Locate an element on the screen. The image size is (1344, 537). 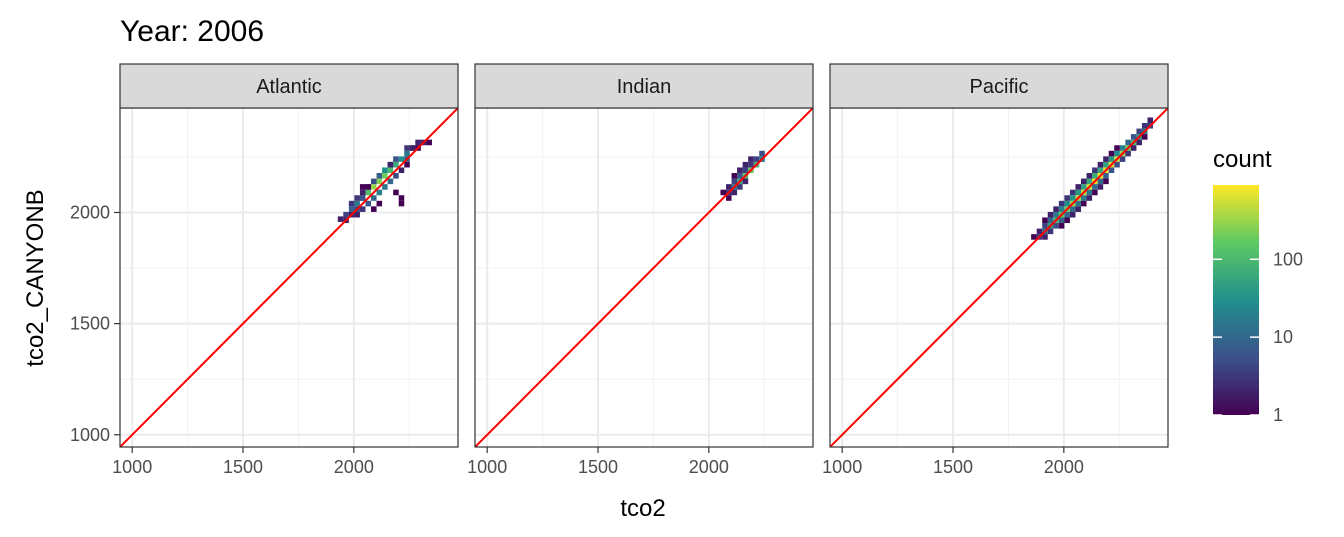
y-axis-title: tco2_CANYONB is located at coordinates (35, 277).